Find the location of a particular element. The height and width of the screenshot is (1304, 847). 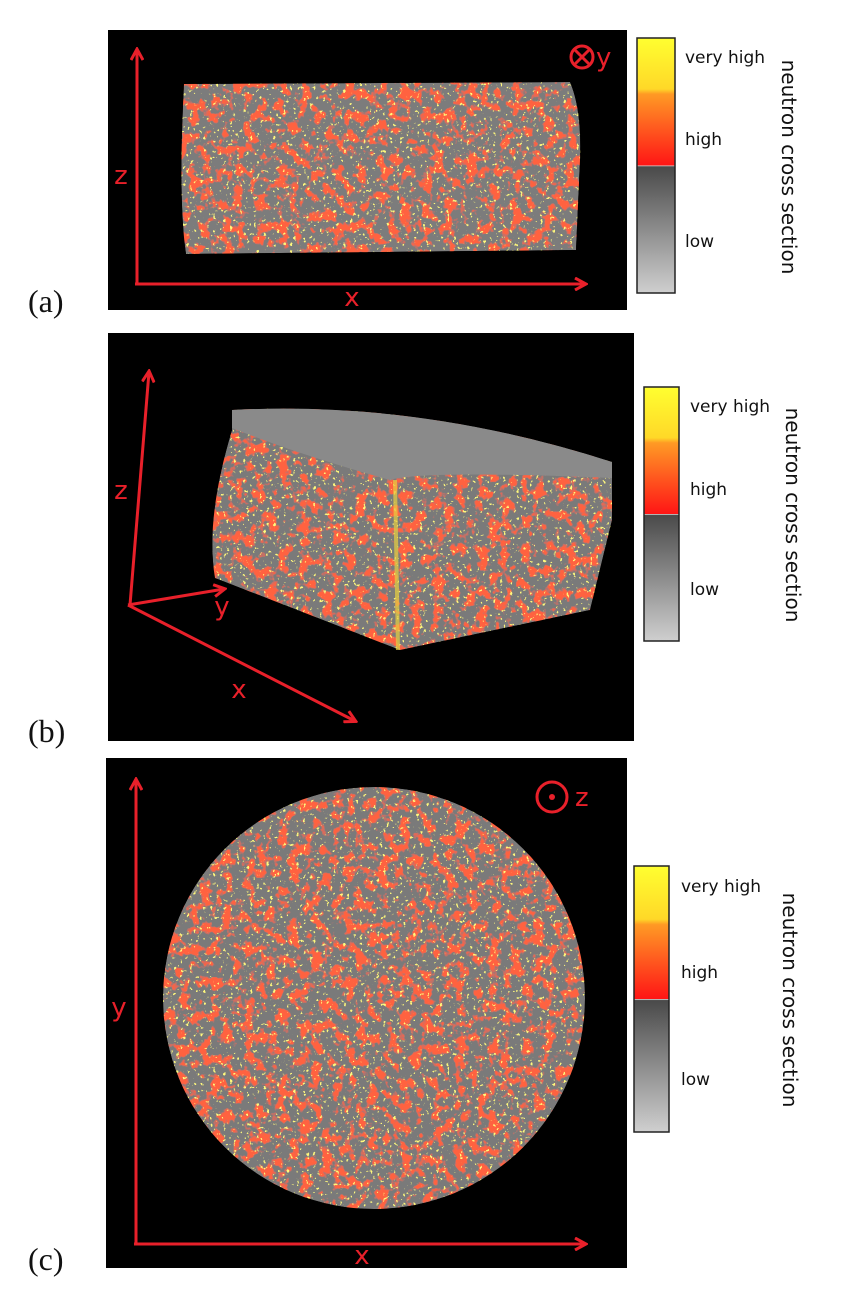

specimen-top is located at coordinates (422, 444).